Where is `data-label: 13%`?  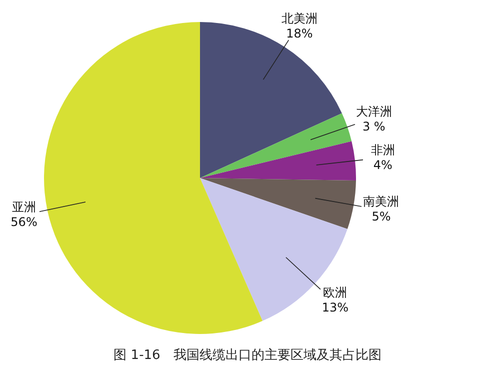
data-label: 13% is located at coordinates (335, 307).